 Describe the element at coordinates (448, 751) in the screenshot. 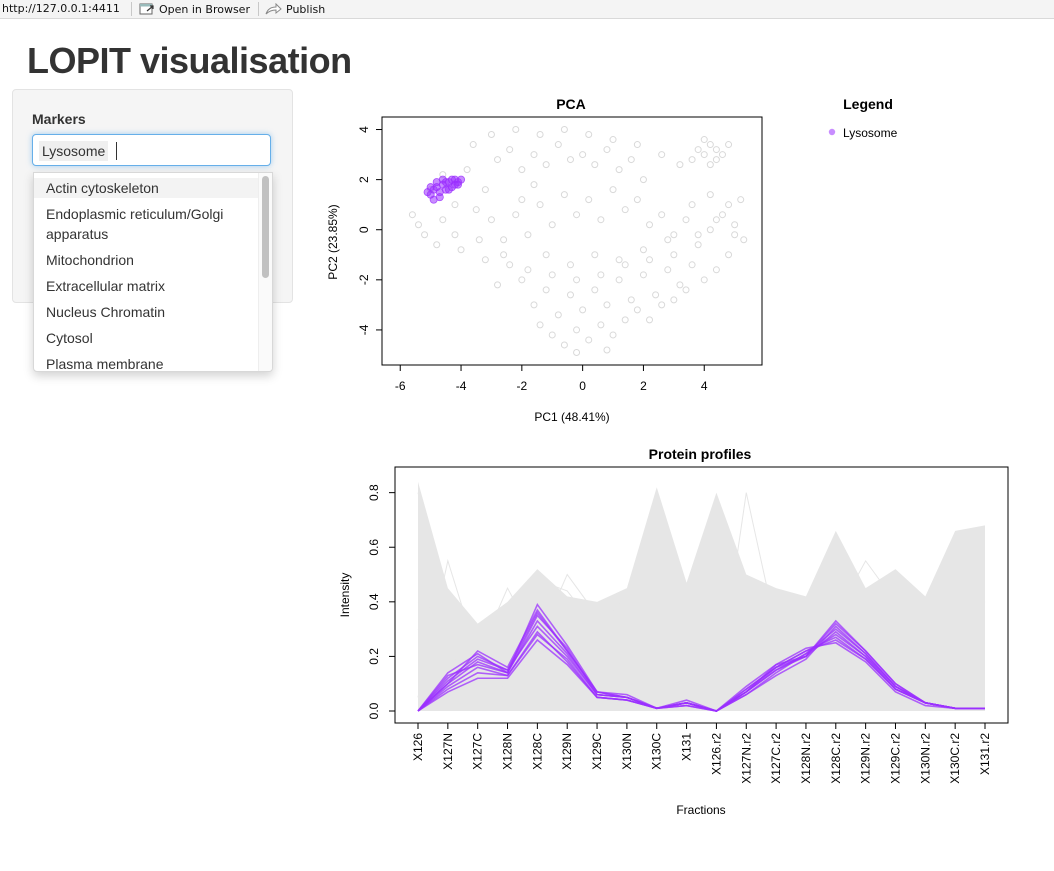

I see `profiles-x-tick-label: X127N` at that location.